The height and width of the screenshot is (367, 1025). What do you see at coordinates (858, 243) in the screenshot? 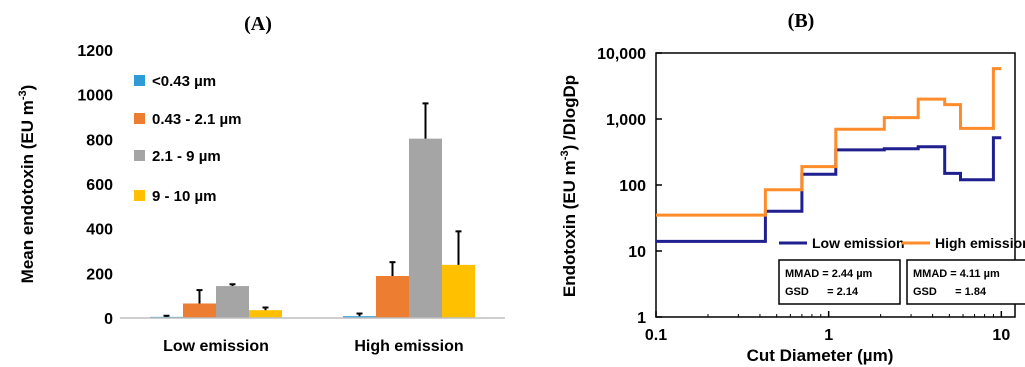
I see `legend-label: Low emission` at bounding box center [858, 243].